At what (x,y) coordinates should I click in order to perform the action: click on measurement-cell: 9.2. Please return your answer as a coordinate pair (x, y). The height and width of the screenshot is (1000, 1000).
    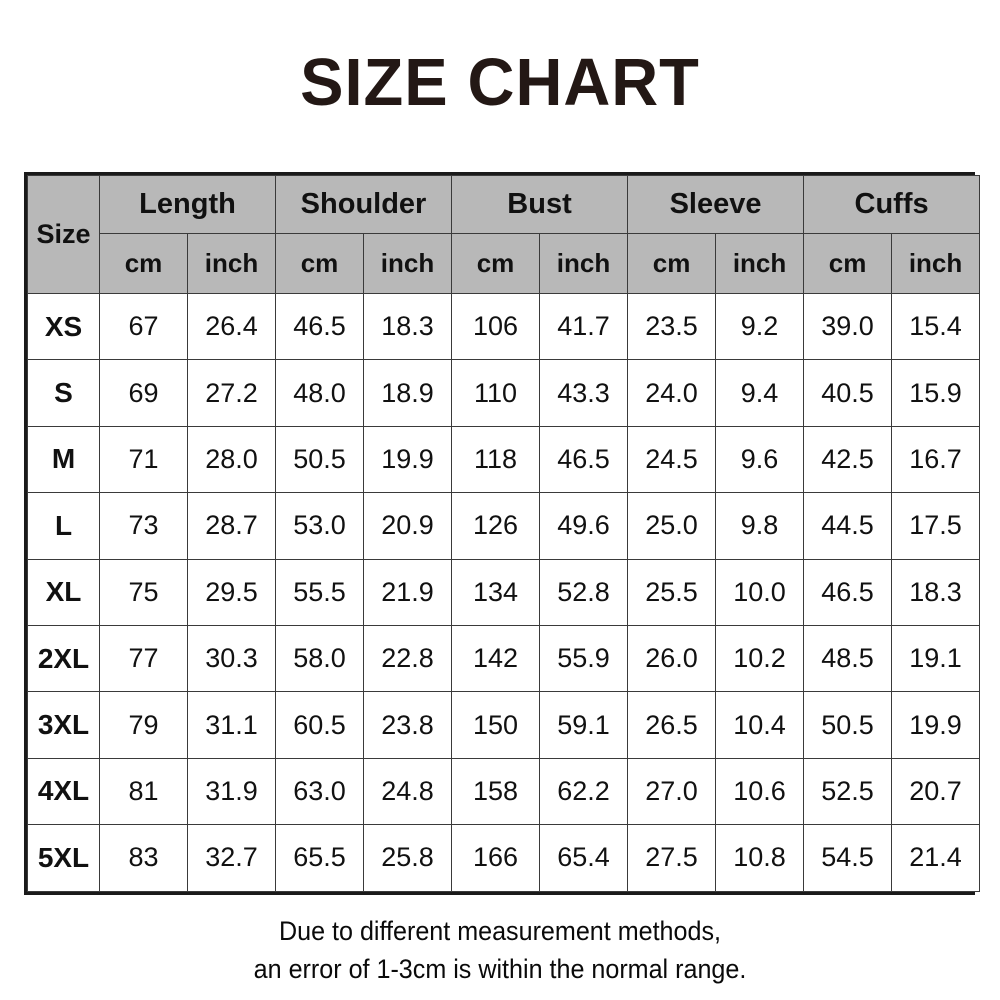
    Looking at the image, I should click on (760, 326).